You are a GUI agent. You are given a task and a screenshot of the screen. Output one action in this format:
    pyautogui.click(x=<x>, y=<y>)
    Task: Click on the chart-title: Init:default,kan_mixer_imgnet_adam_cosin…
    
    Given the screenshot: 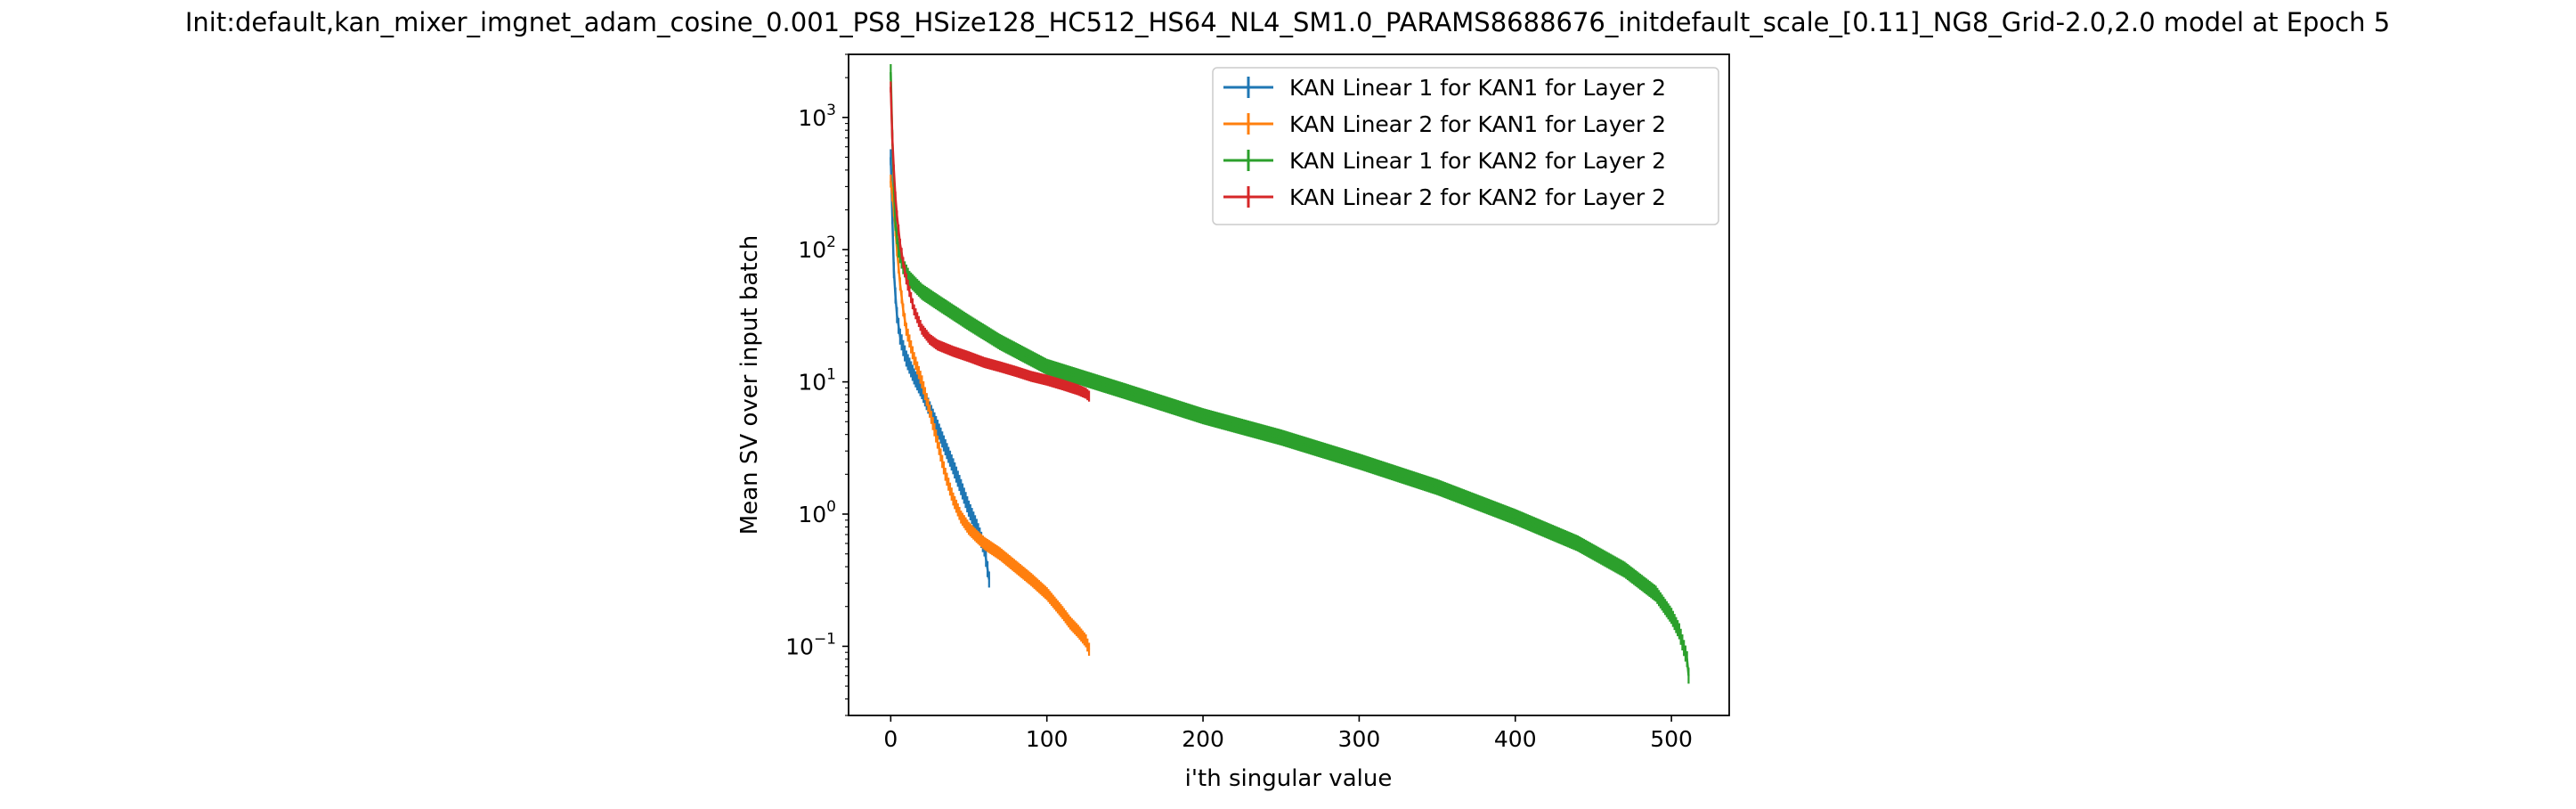 What is the action you would take?
    pyautogui.click(x=1287, y=22)
    